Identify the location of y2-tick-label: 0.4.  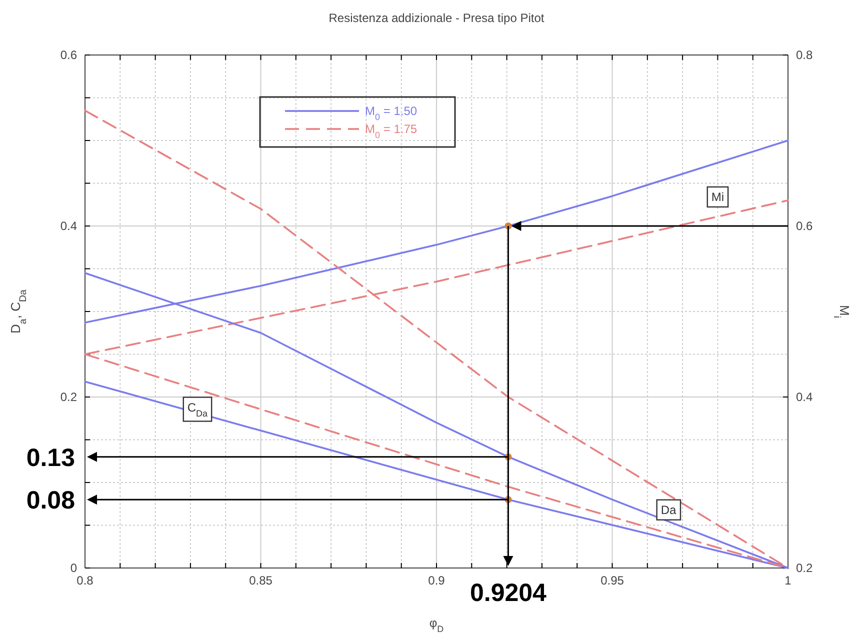
(805, 397).